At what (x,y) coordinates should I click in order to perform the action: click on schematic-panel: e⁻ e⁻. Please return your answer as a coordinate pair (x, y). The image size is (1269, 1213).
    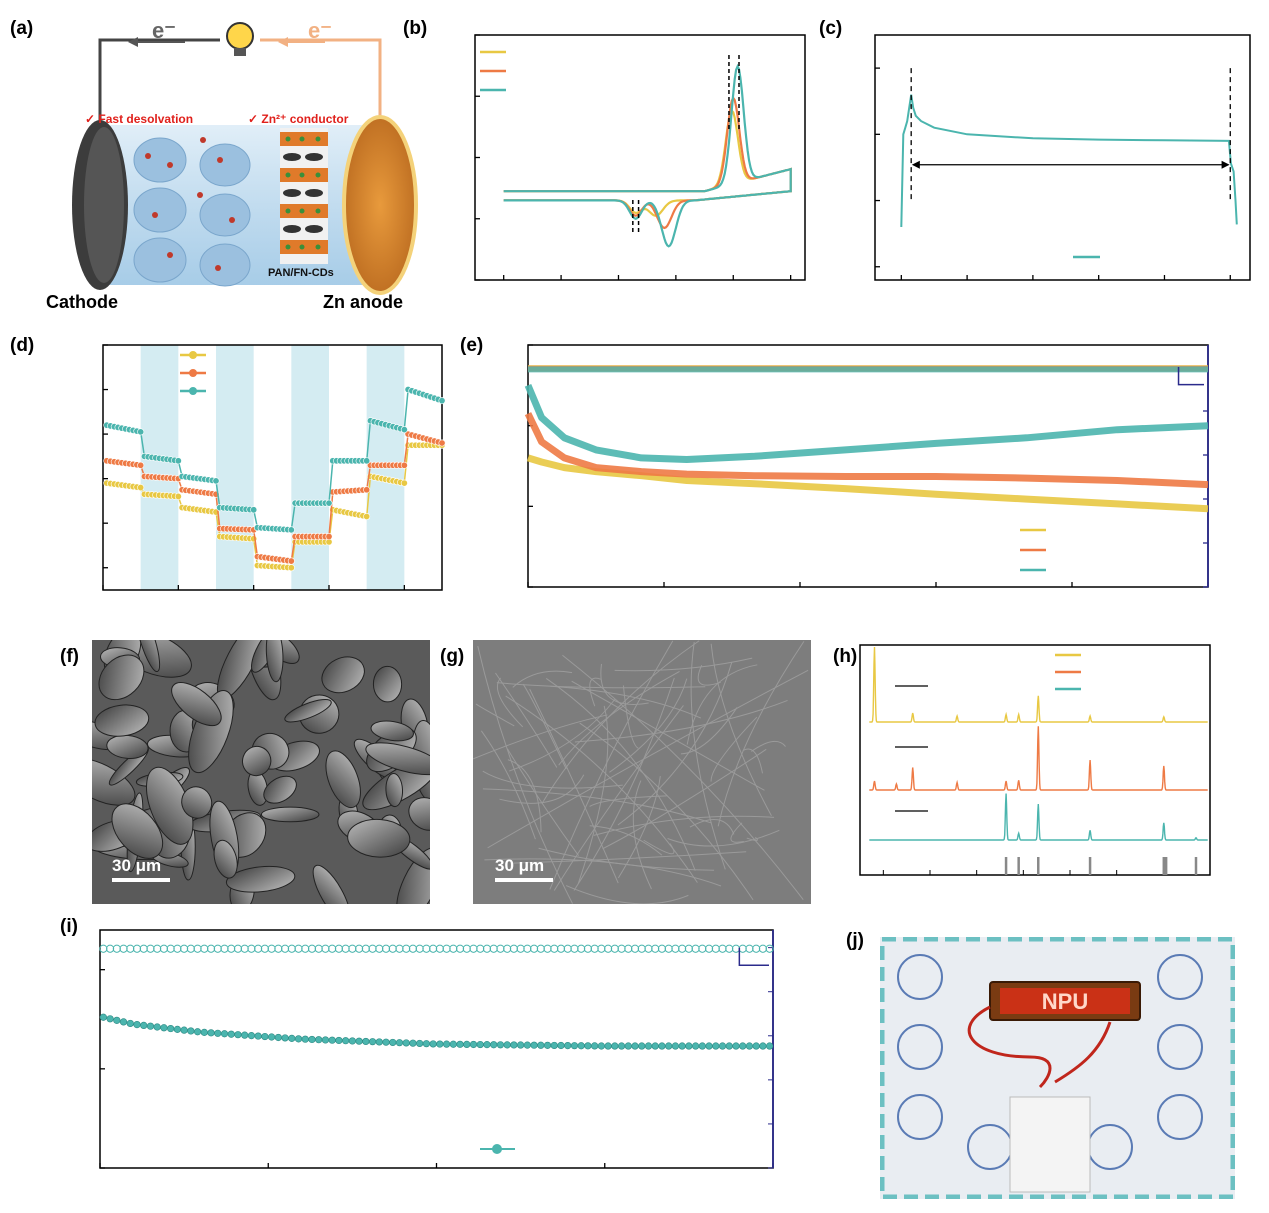
    Looking at the image, I should click on (230, 165).